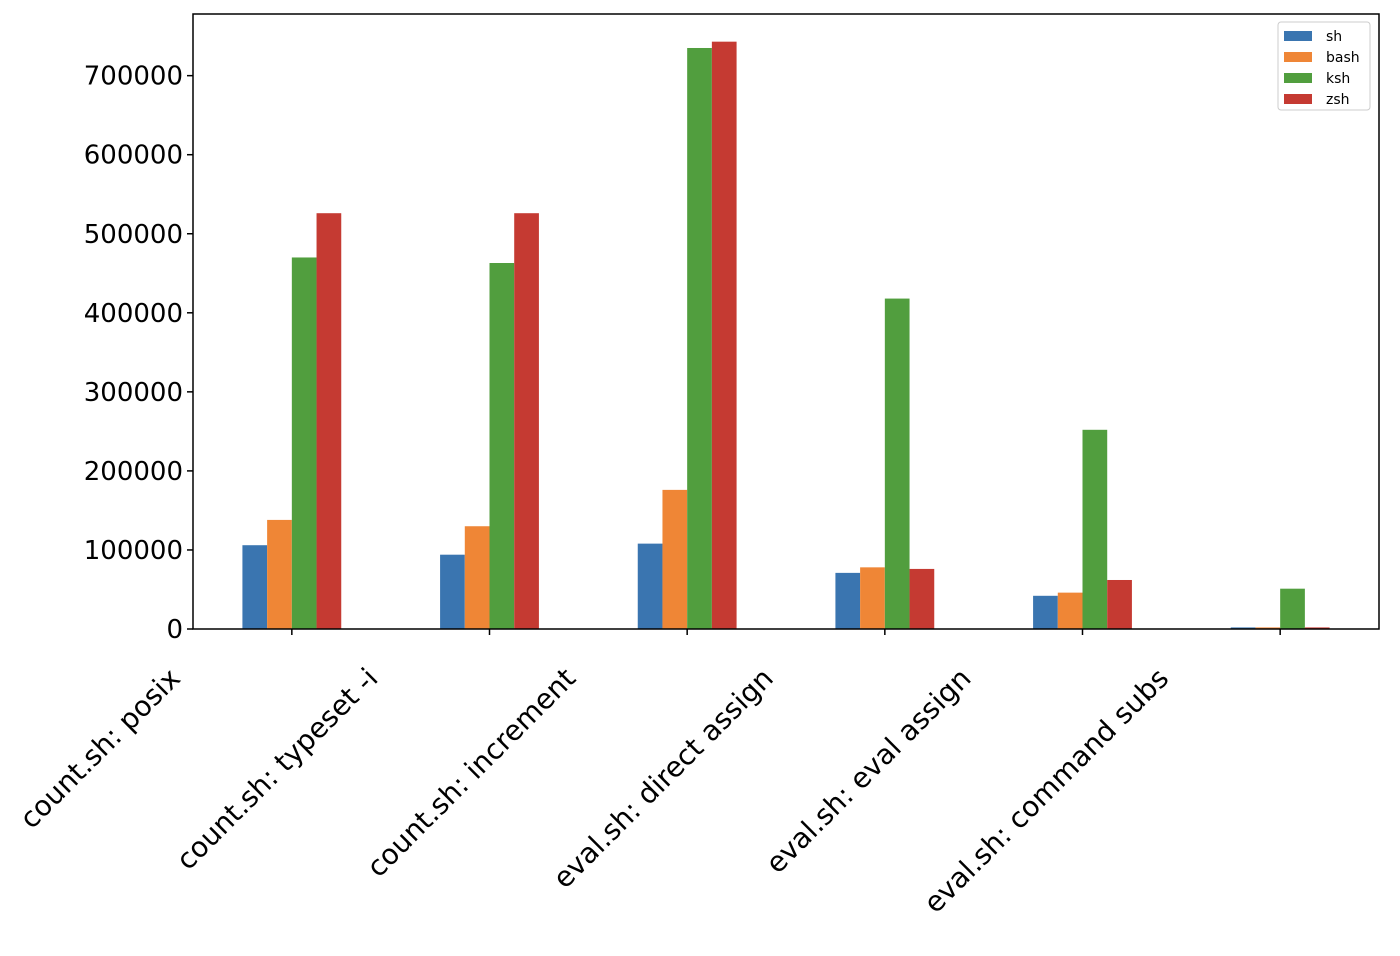 The width and height of the screenshot is (1400, 956). What do you see at coordinates (1298, 99) in the screenshot?
I see `legend-swatch-zsh` at bounding box center [1298, 99].